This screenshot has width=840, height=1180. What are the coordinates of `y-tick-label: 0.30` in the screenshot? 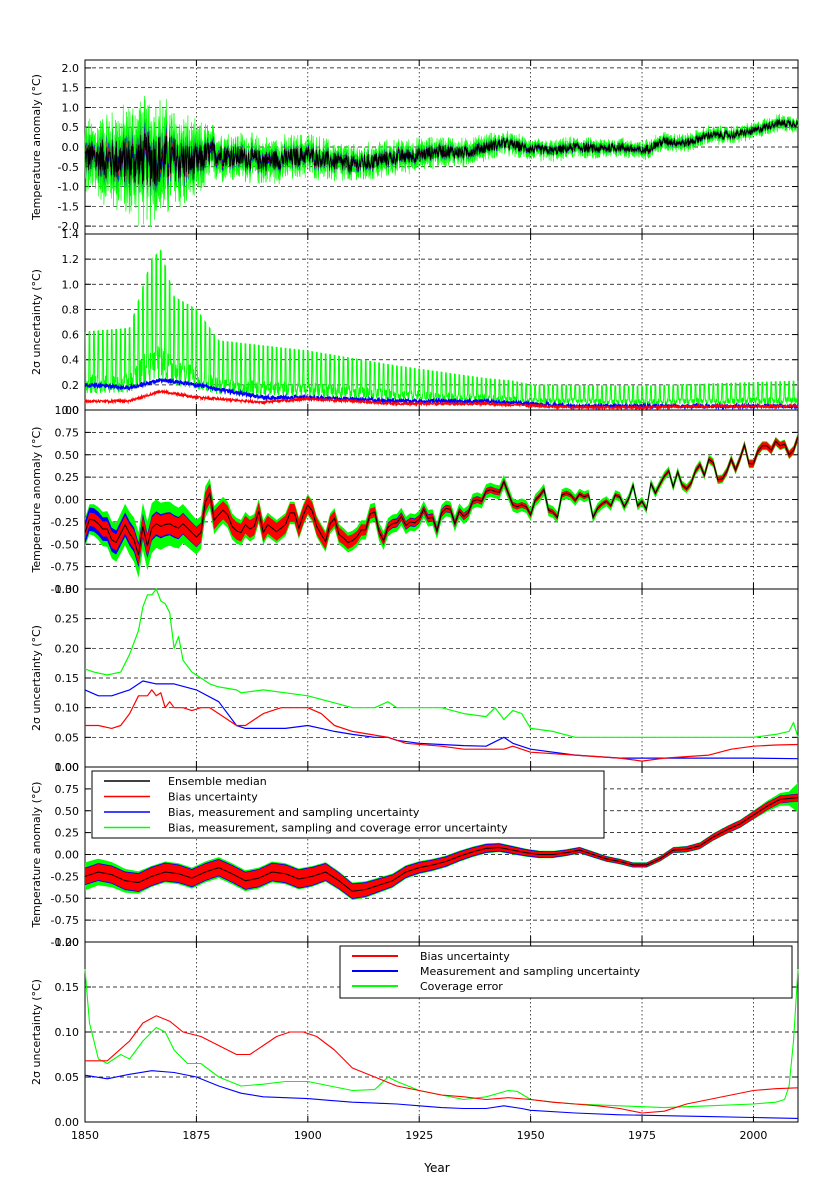 It's located at (67, 589).